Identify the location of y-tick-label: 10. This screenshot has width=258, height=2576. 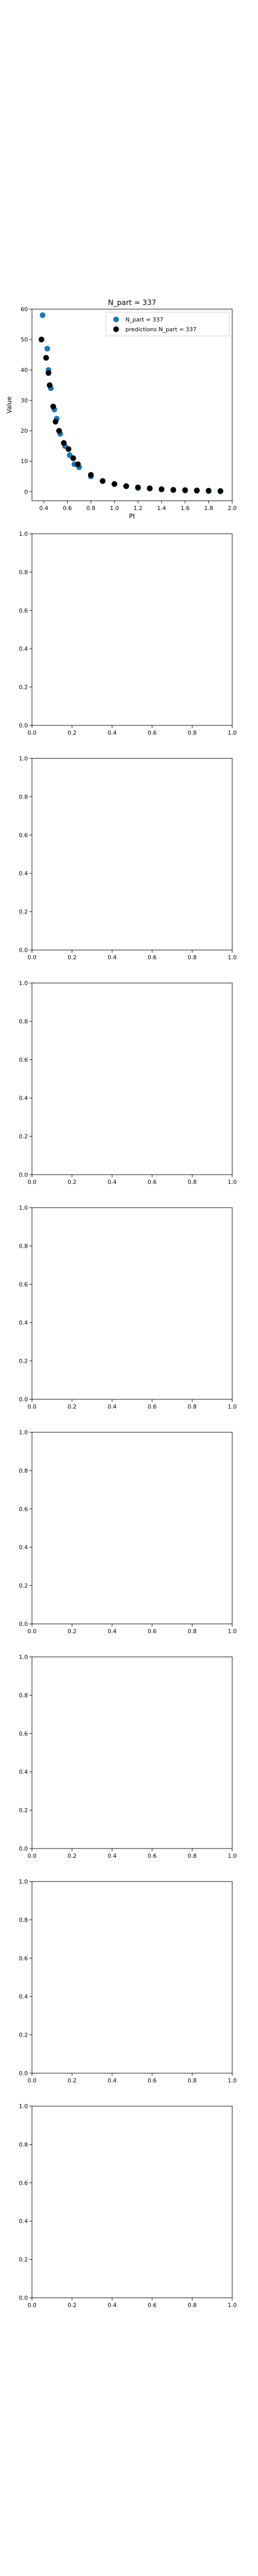
(24, 461).